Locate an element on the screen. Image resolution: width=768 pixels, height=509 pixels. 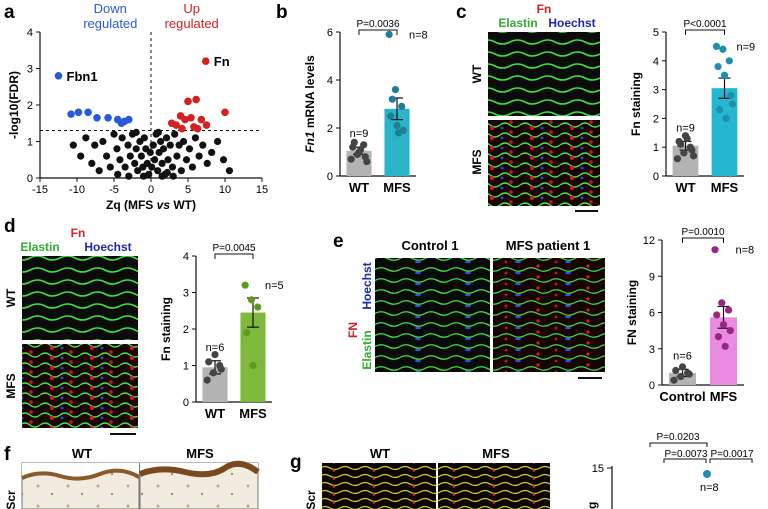
x-tick-label: 0 is located at coordinates (151, 190).